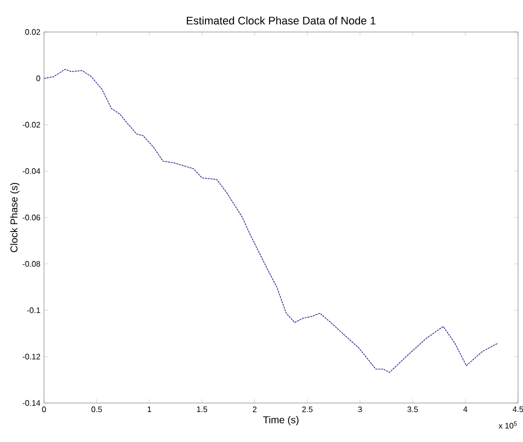  Describe the element at coordinates (15, 217) in the screenshot. I see `y-axis-title: Clock Phase (s)` at that location.